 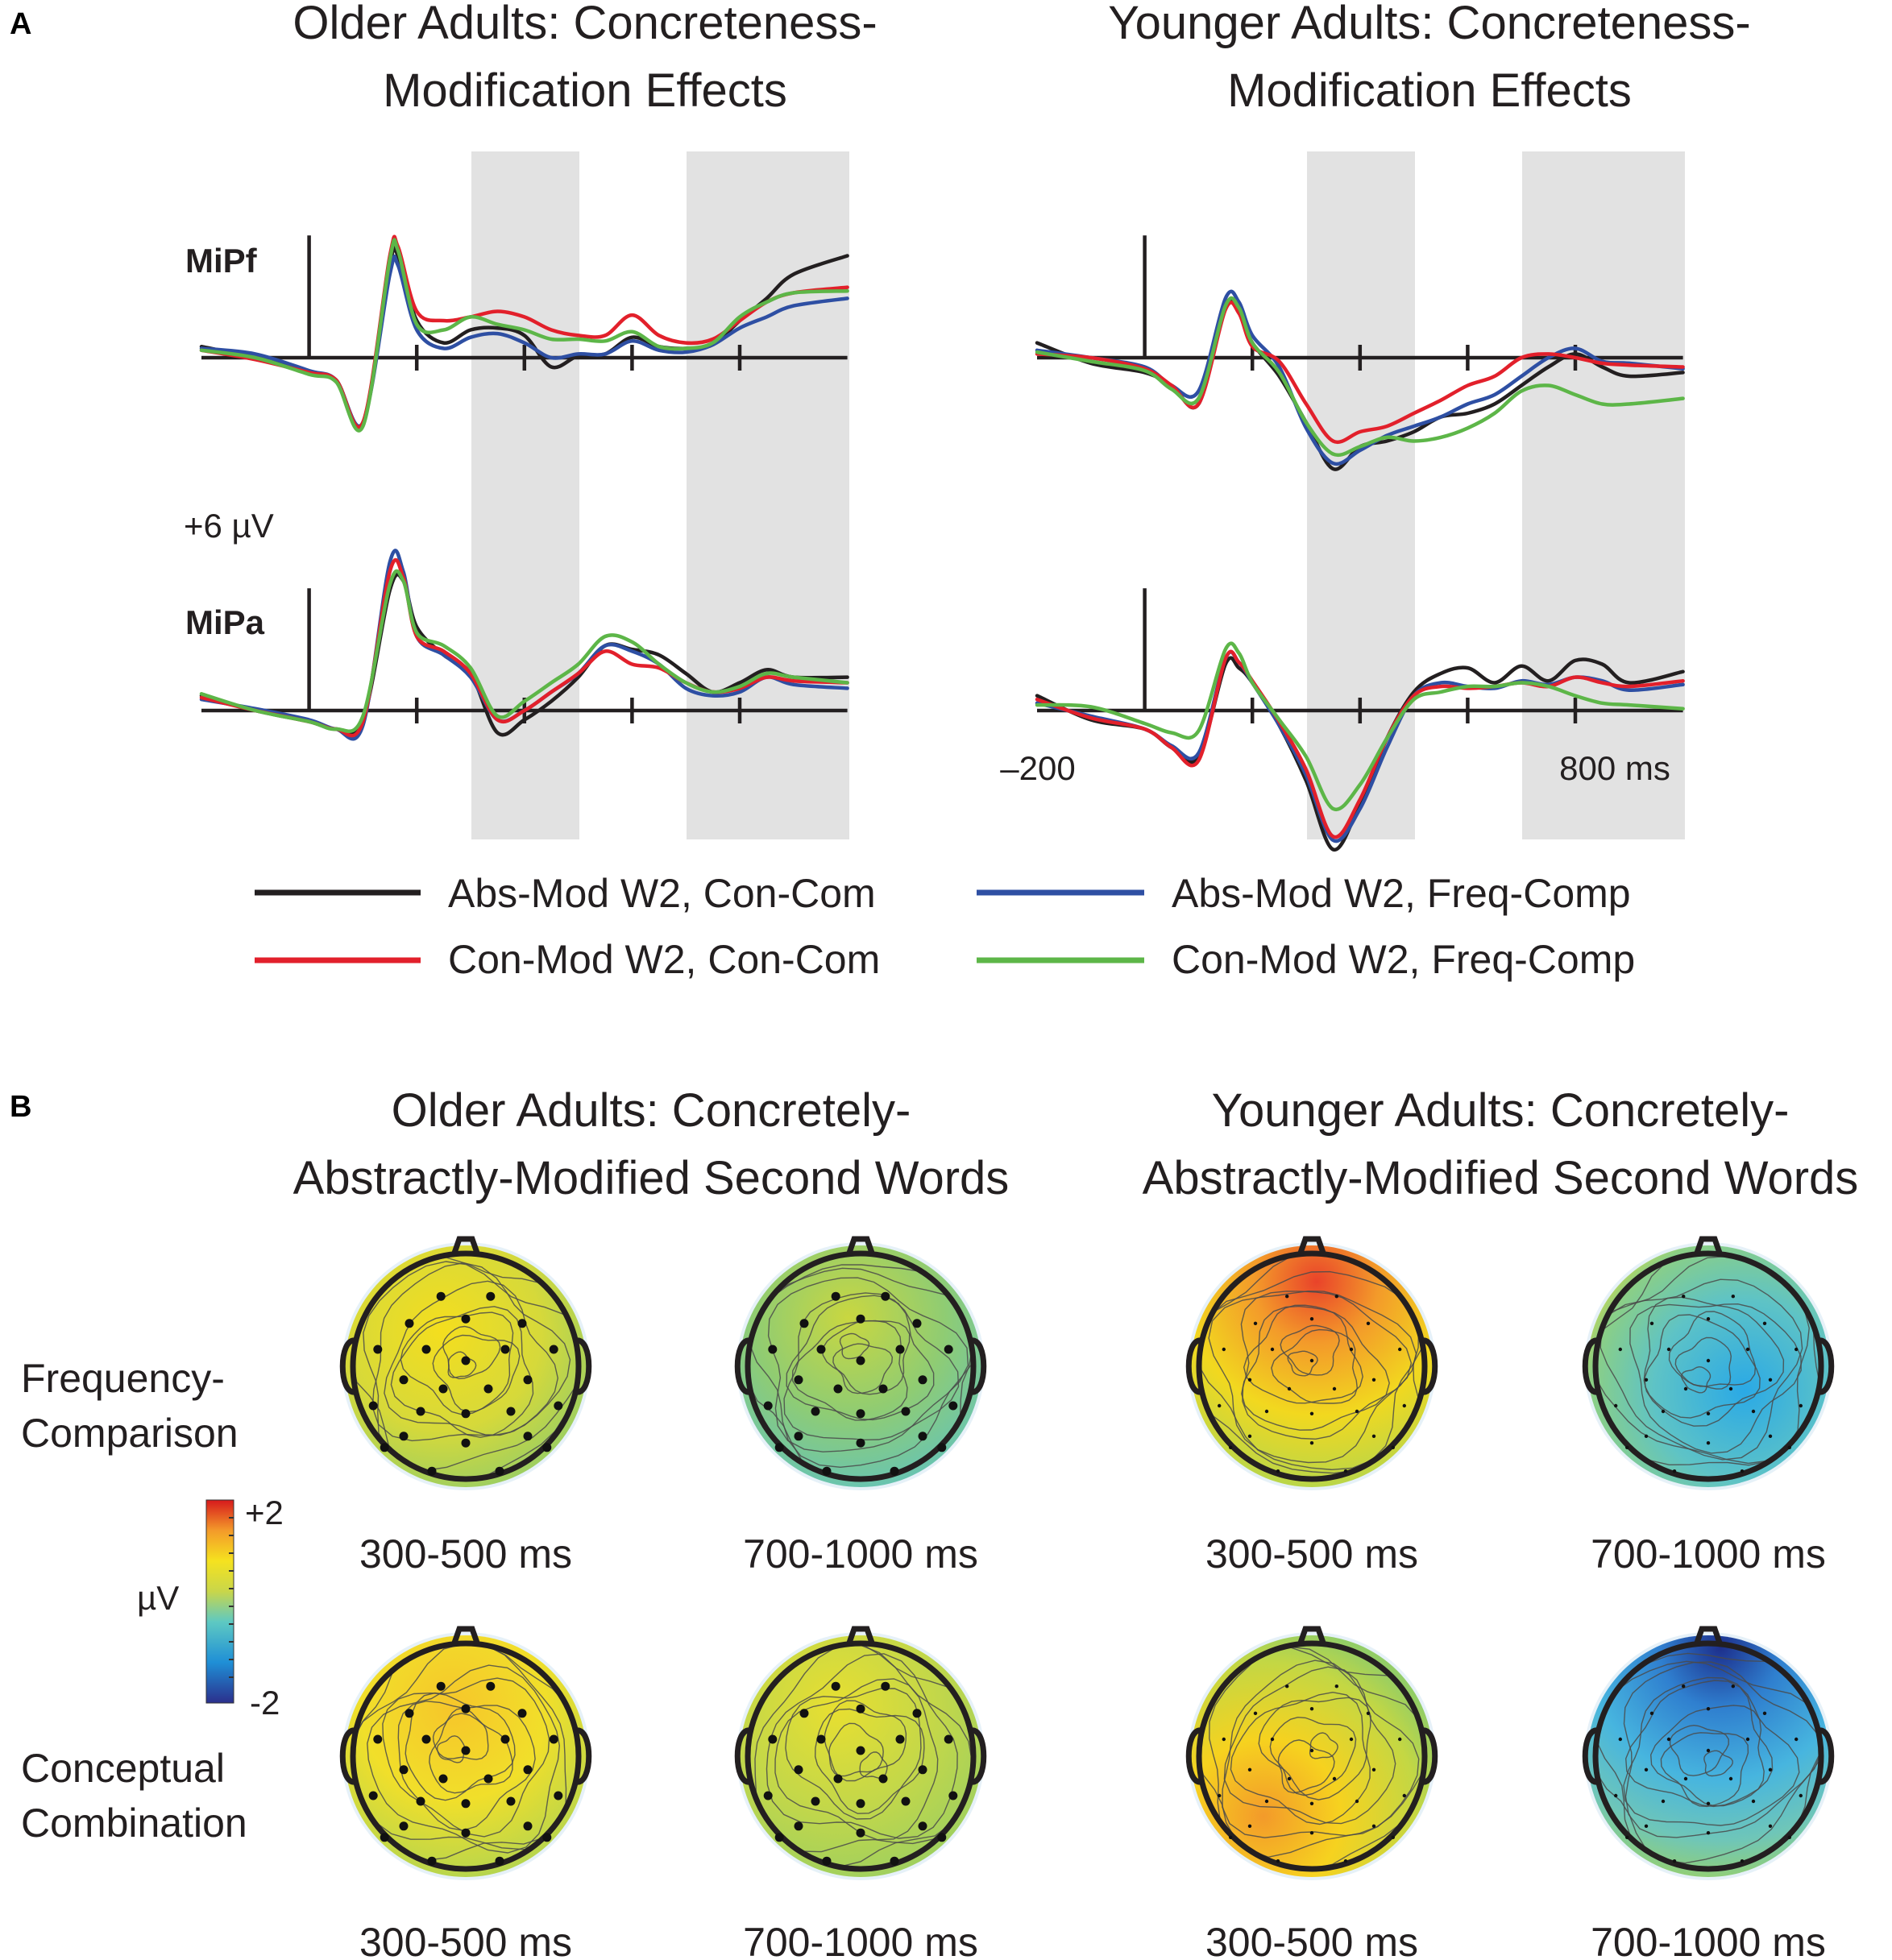 I want to click on row-label-conceptual-combination-line1: Conceptual, so click(x=123, y=1769).